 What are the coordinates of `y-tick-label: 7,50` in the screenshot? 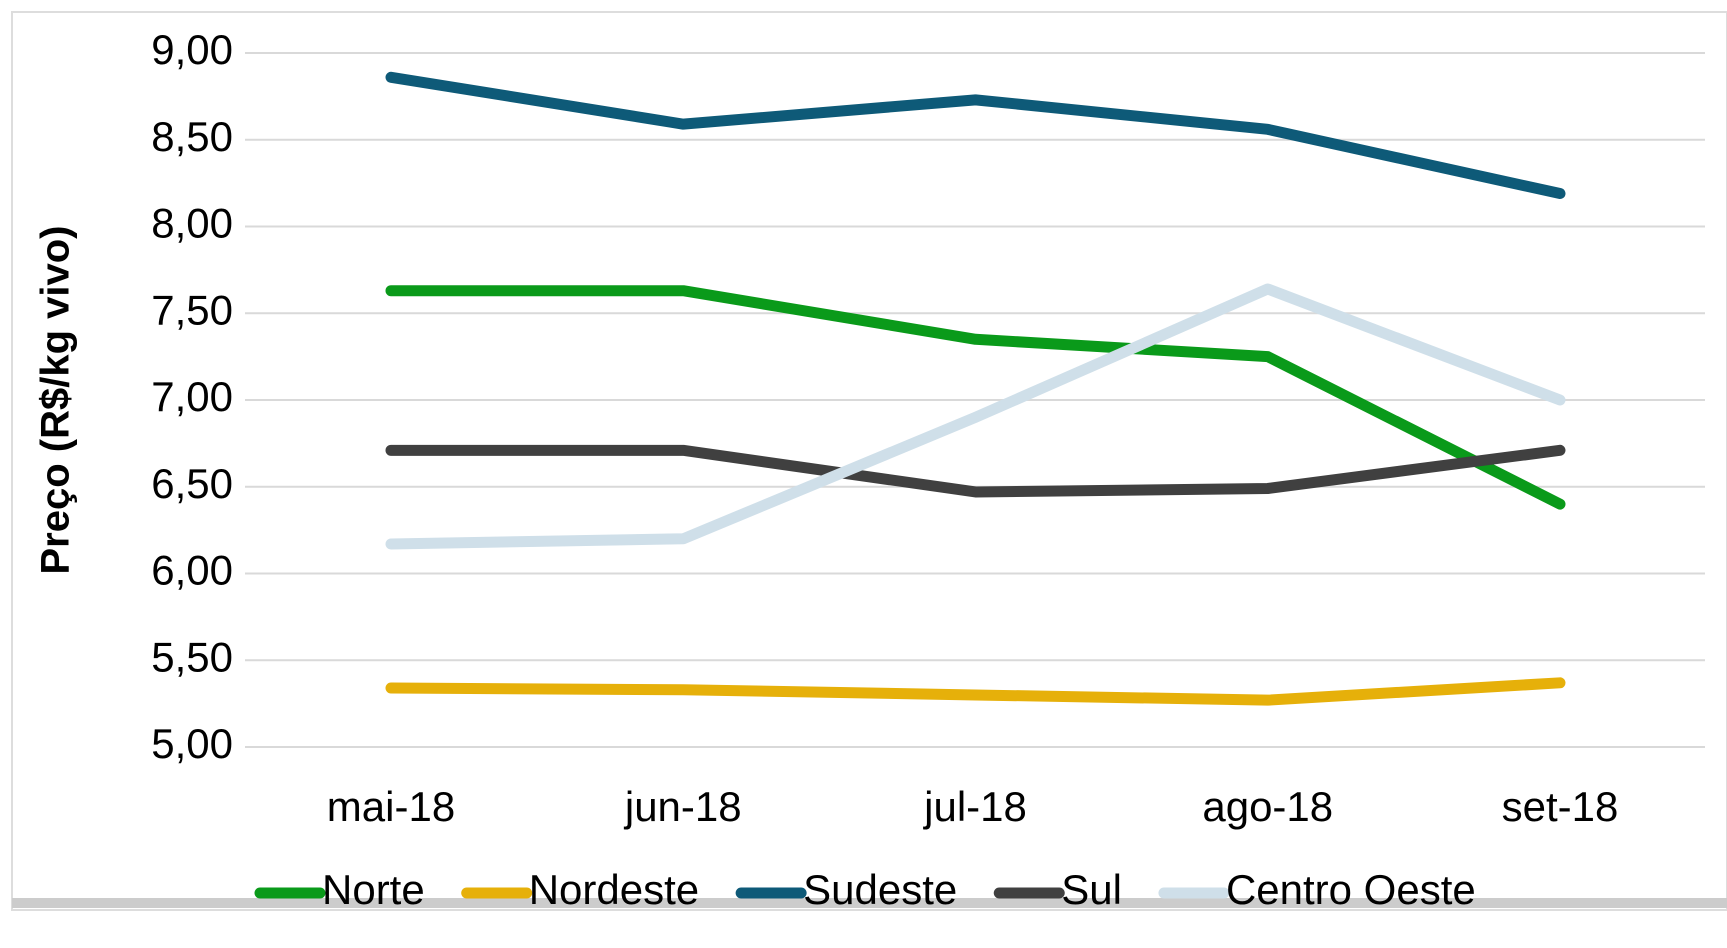 It's located at (192, 309).